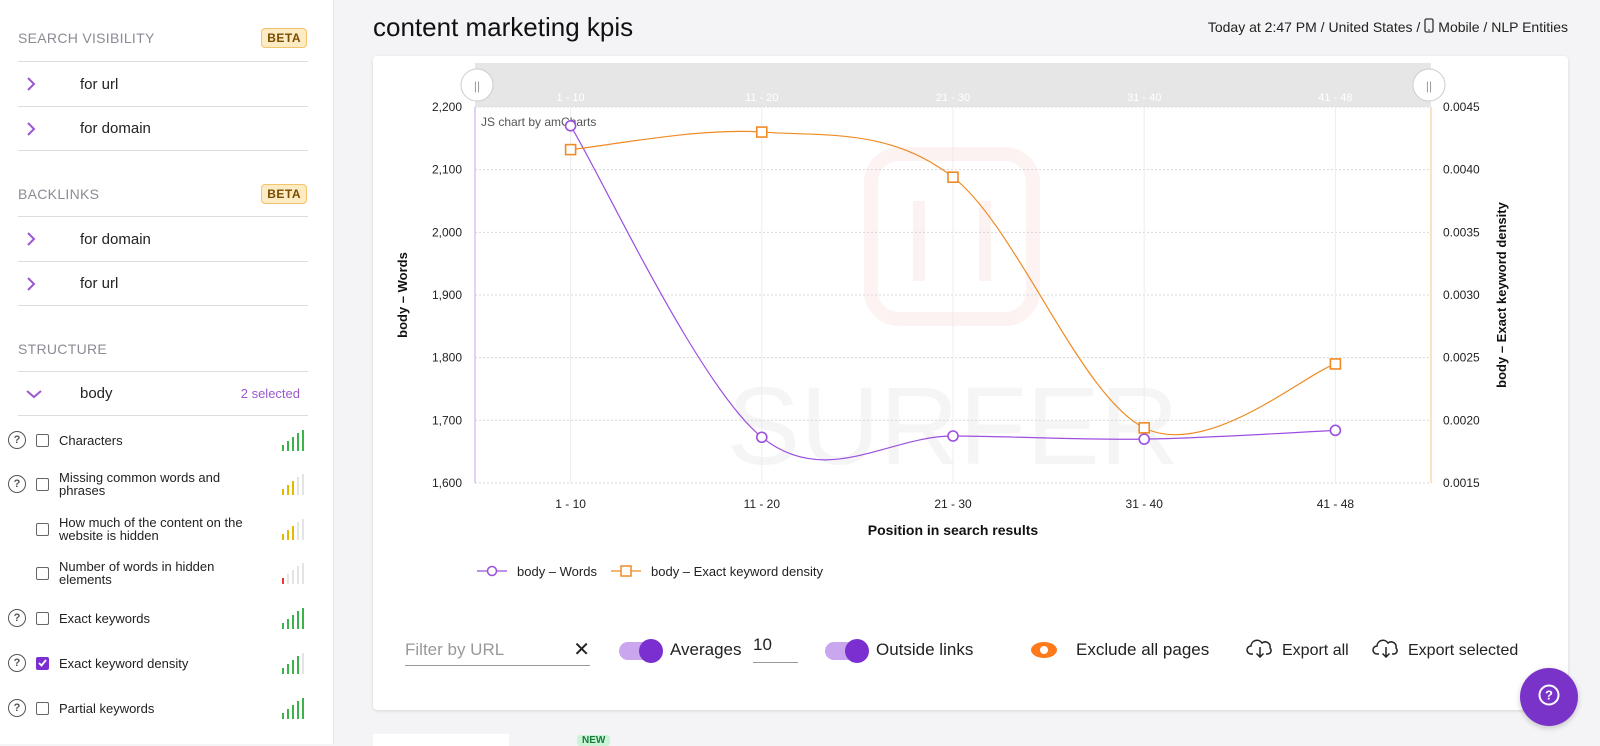 This screenshot has height=746, width=1600. Describe the element at coordinates (162, 38) in the screenshot. I see `search-visibility-header: SEARCH VISIBILITY BETA` at that location.